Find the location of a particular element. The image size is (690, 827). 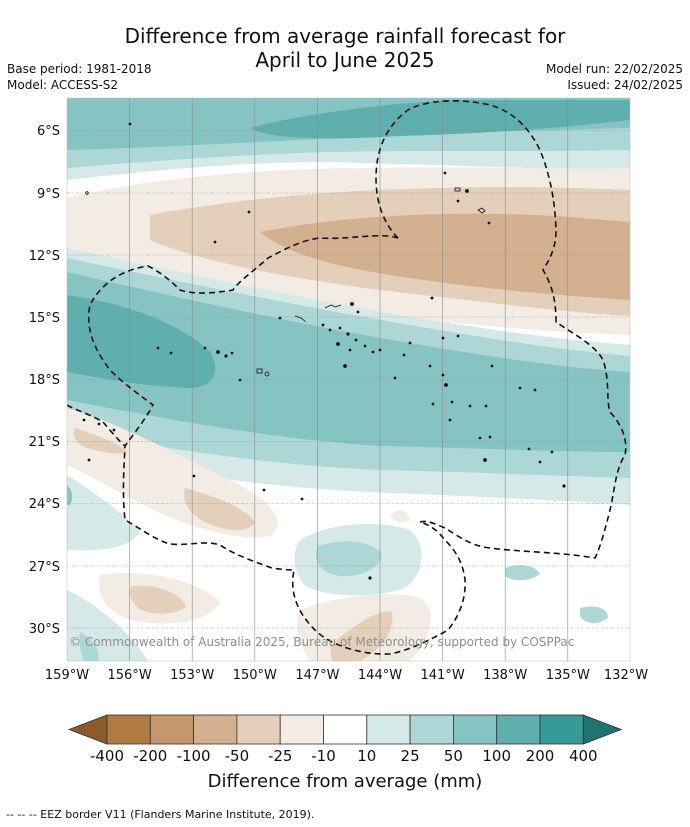

dry-patch-sw-inner is located at coordinates (219, 509).